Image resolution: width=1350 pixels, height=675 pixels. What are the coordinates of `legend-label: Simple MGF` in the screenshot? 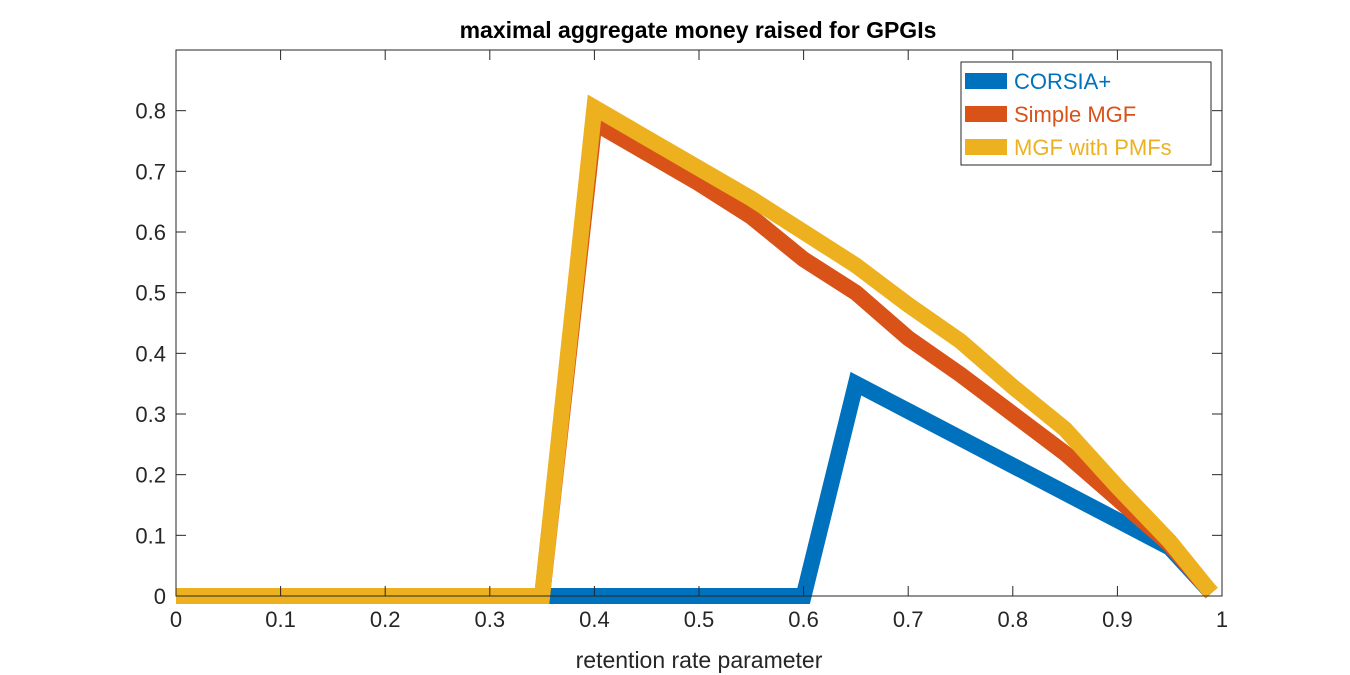 It's located at (1075, 114).